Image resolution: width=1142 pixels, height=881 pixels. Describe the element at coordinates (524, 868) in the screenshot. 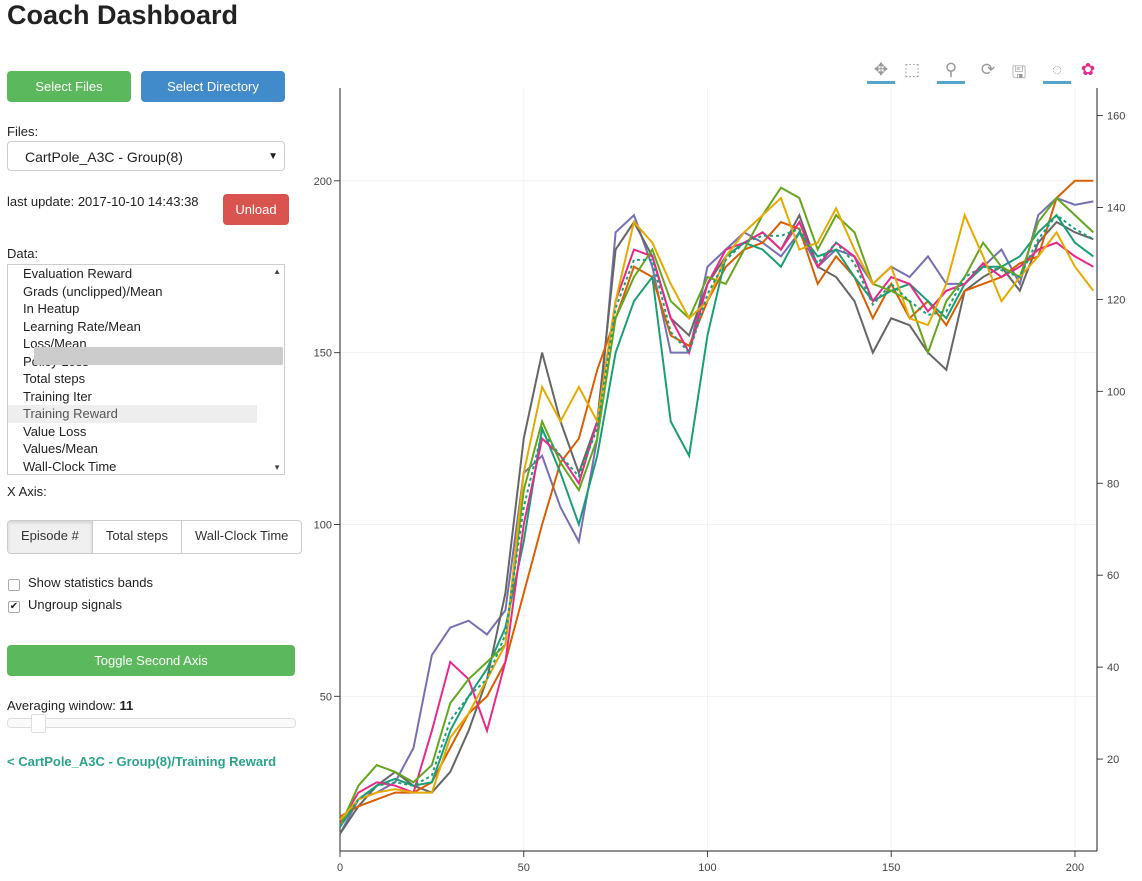

I see `x-tick-label: 50` at that location.